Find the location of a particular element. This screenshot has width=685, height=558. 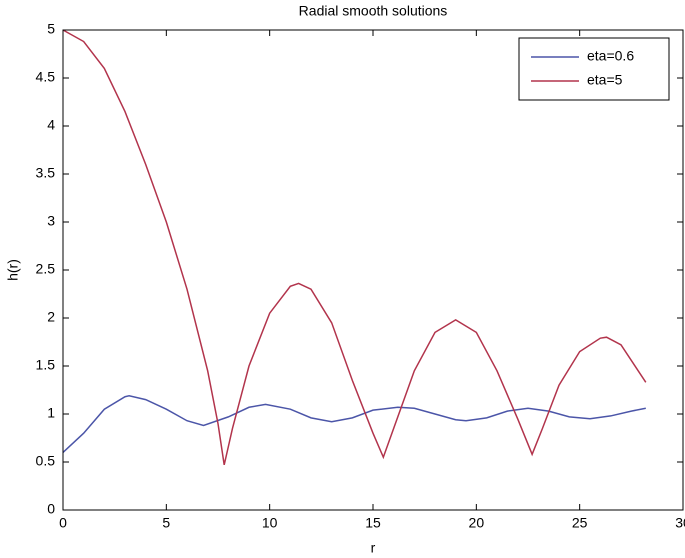

y-axis-label: h(r) is located at coordinates (13, 270).